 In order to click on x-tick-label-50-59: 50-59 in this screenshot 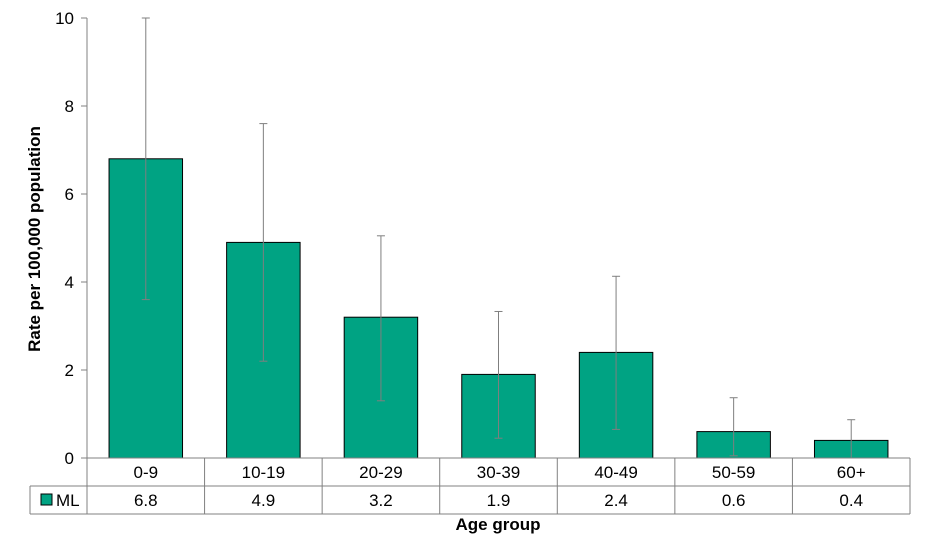, I will do `click(733, 472)`.